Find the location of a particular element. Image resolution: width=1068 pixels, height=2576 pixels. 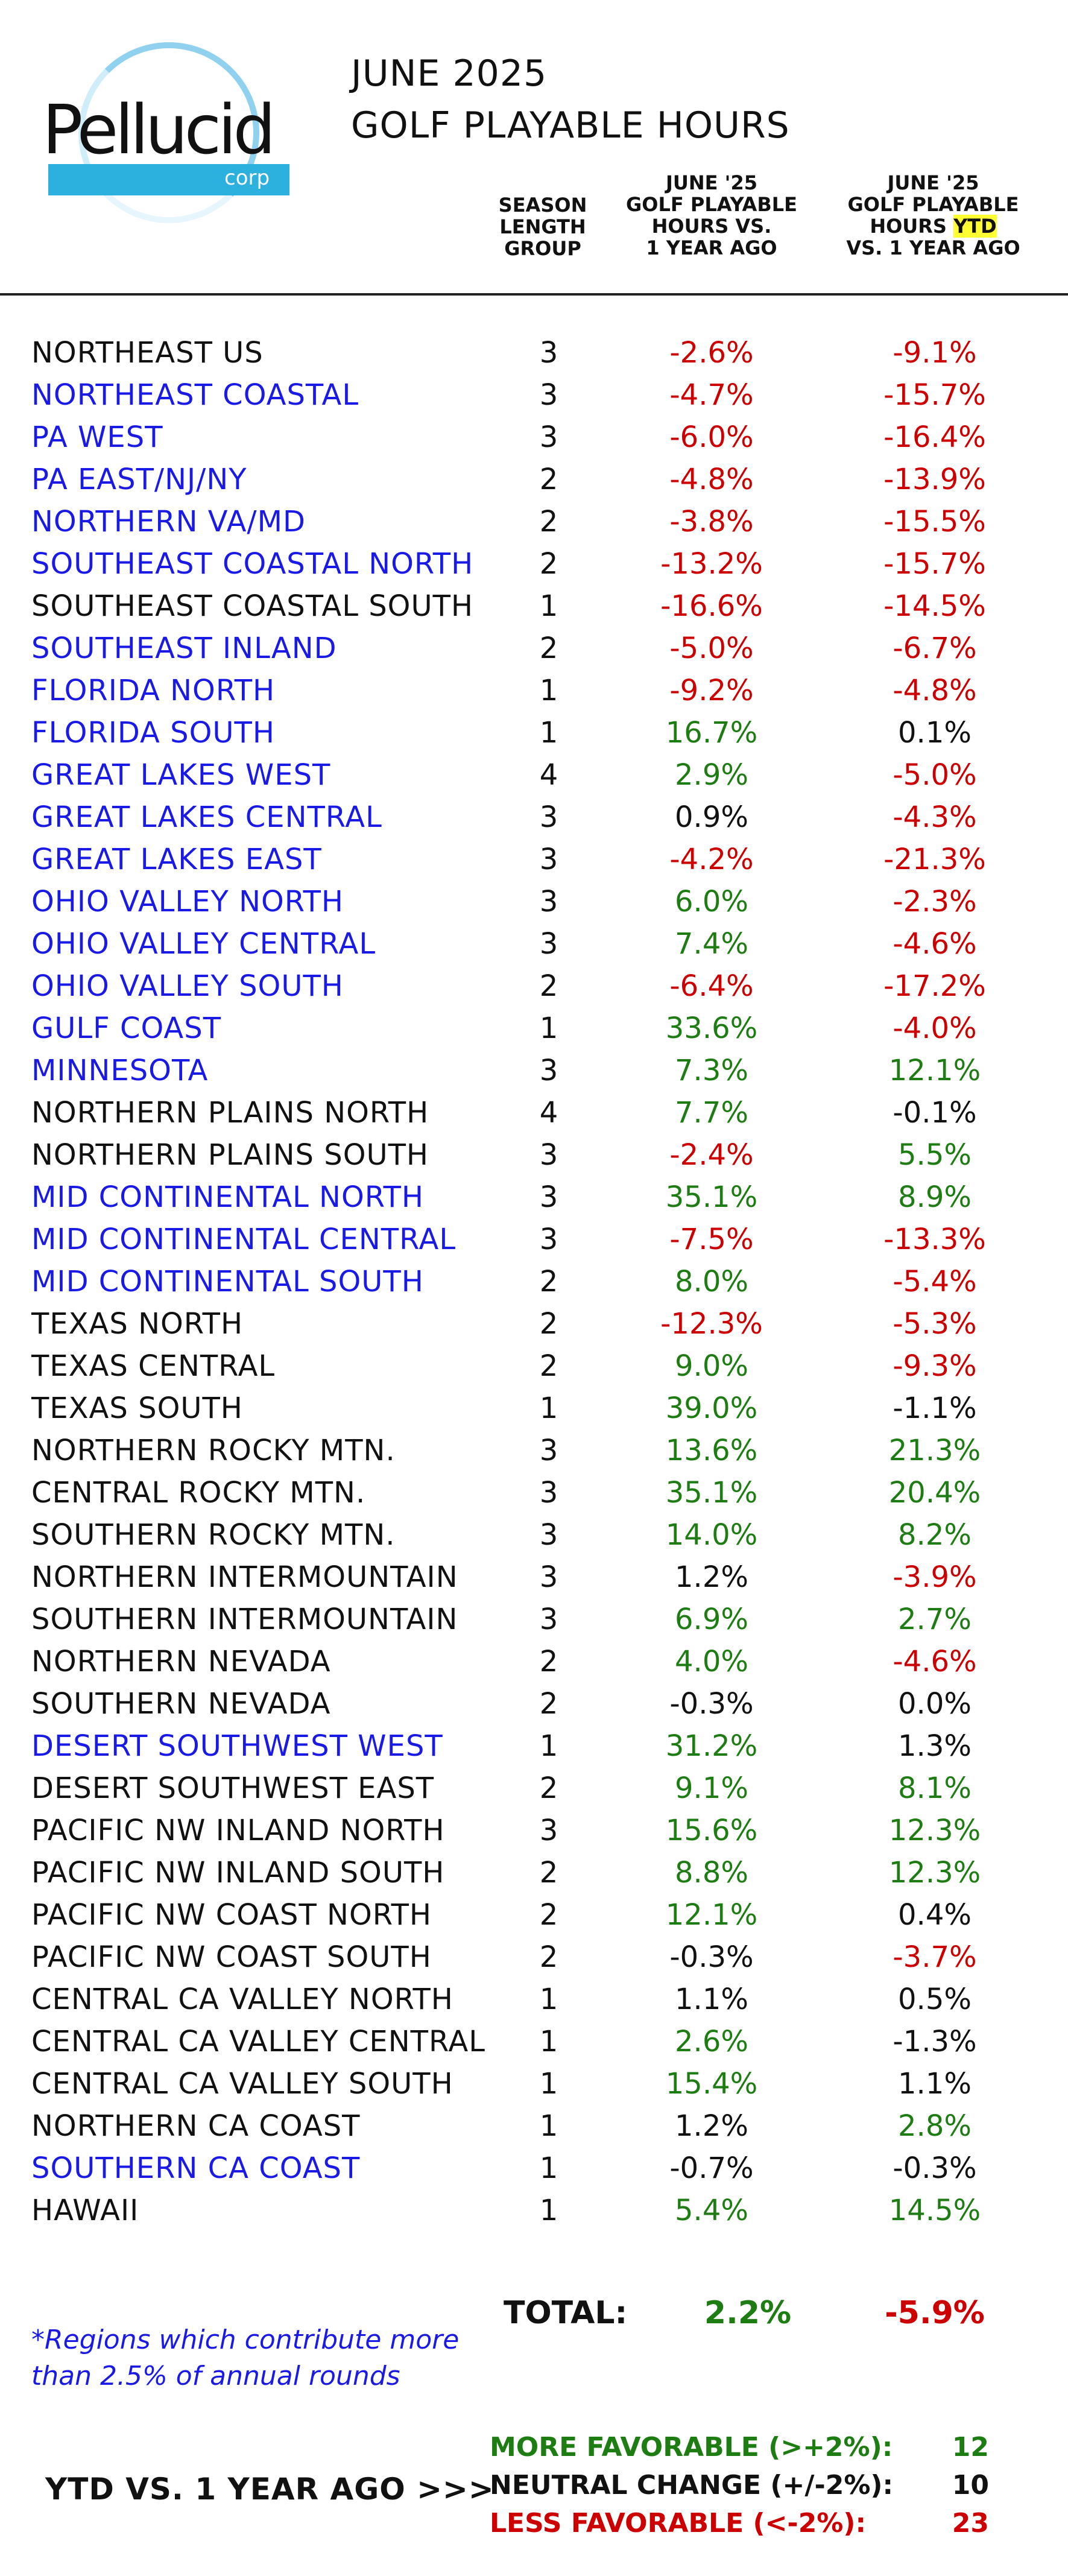

ytd-change: 14.5% is located at coordinates (934, 2210).